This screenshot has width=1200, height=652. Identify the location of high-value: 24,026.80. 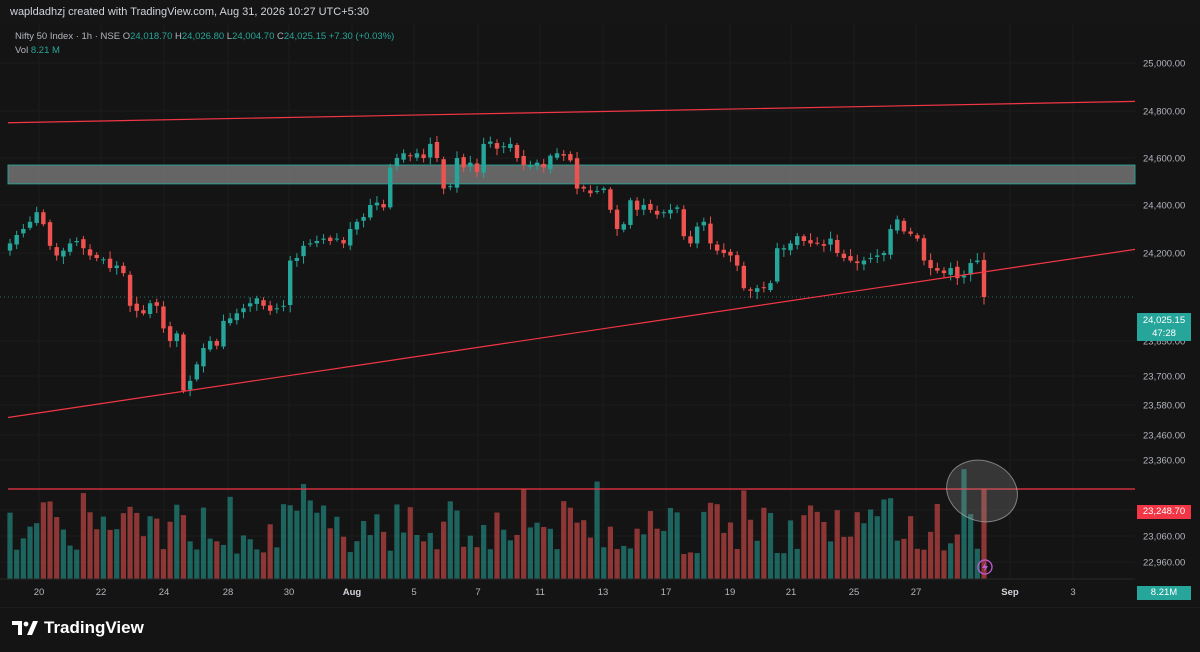
(203, 36).